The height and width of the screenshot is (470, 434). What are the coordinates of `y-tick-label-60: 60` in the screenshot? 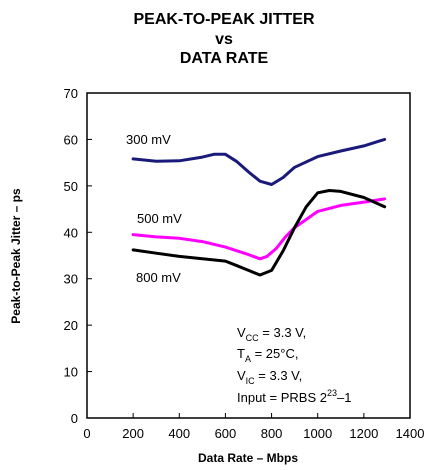 It's located at (71, 139).